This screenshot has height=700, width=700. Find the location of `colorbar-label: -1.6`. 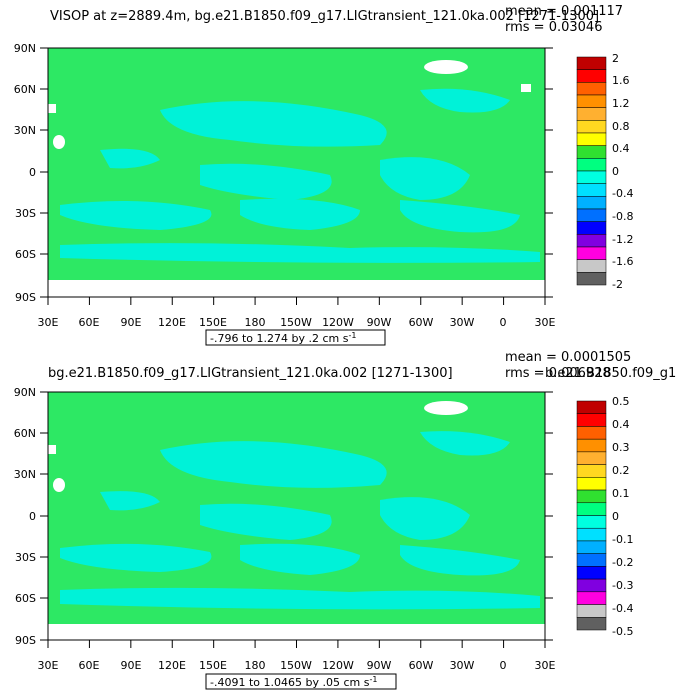

colorbar-label: -1.6 is located at coordinates (622, 261).